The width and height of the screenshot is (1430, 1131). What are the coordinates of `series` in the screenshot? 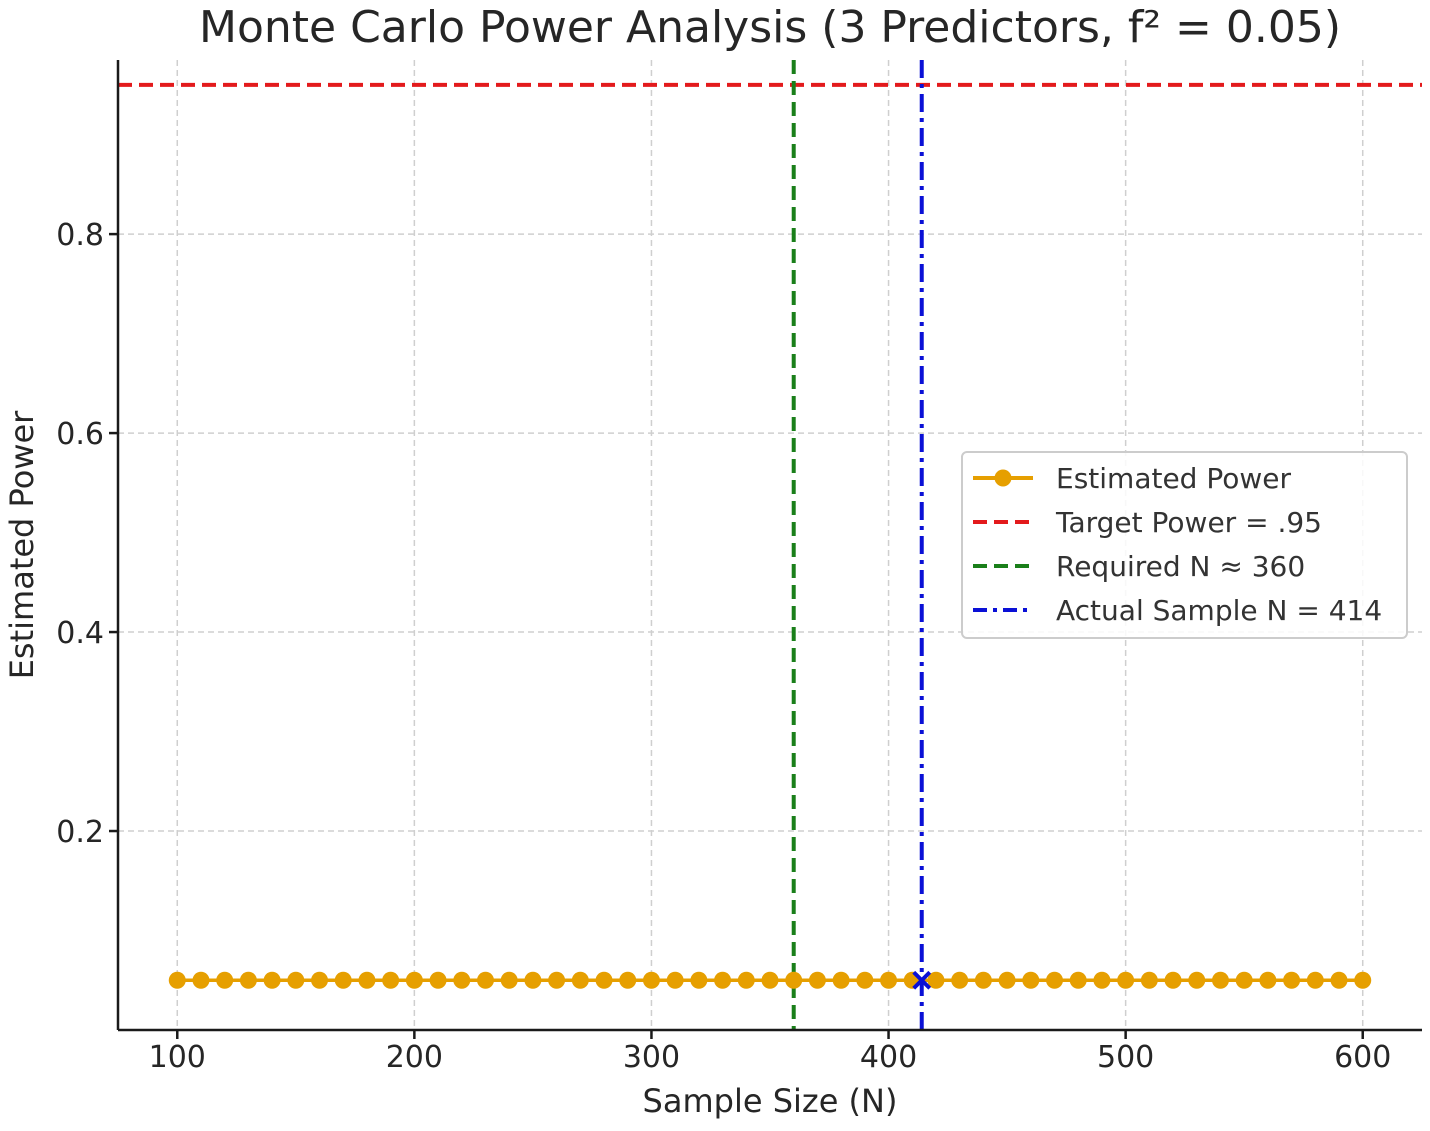 It's located at (770, 980).